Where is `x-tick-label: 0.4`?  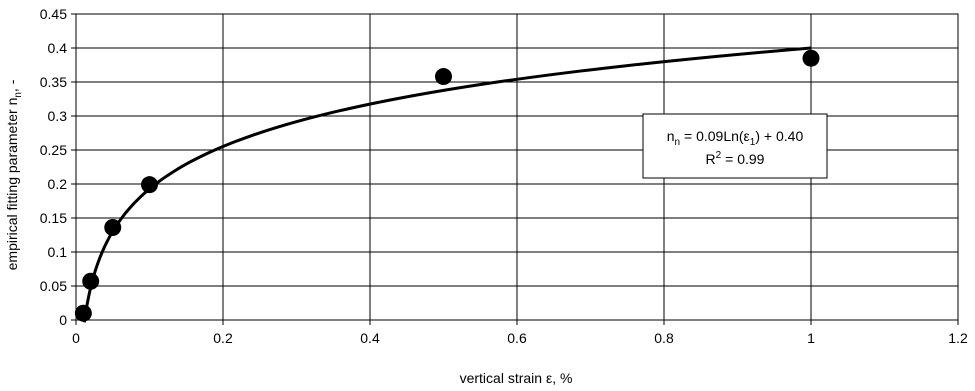
x-tick-label: 0.4 is located at coordinates (370, 338).